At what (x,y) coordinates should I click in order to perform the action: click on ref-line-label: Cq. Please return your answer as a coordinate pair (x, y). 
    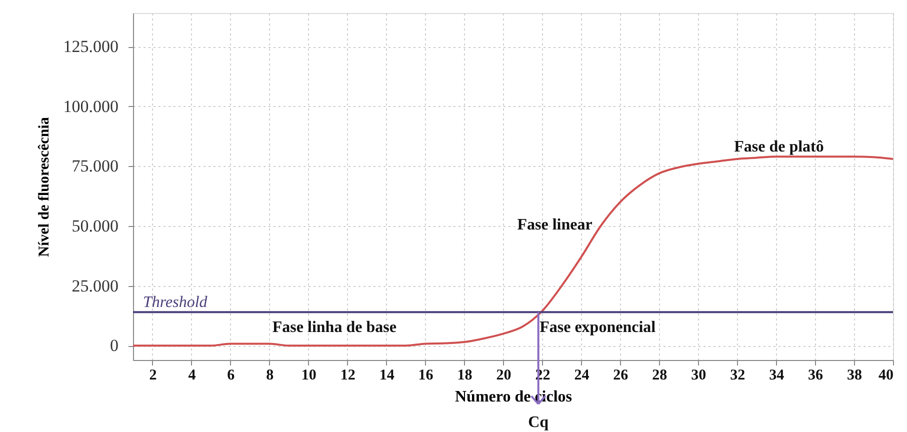
    Looking at the image, I should click on (538, 422).